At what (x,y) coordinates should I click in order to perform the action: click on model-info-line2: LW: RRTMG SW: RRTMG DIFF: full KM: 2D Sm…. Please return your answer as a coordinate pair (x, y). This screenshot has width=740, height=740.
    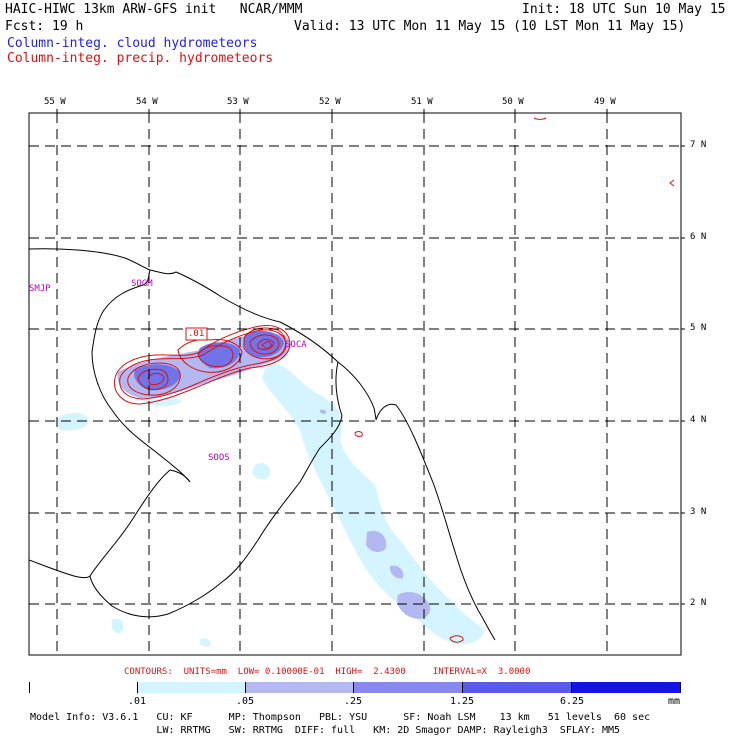
    Looking at the image, I should click on (325, 730).